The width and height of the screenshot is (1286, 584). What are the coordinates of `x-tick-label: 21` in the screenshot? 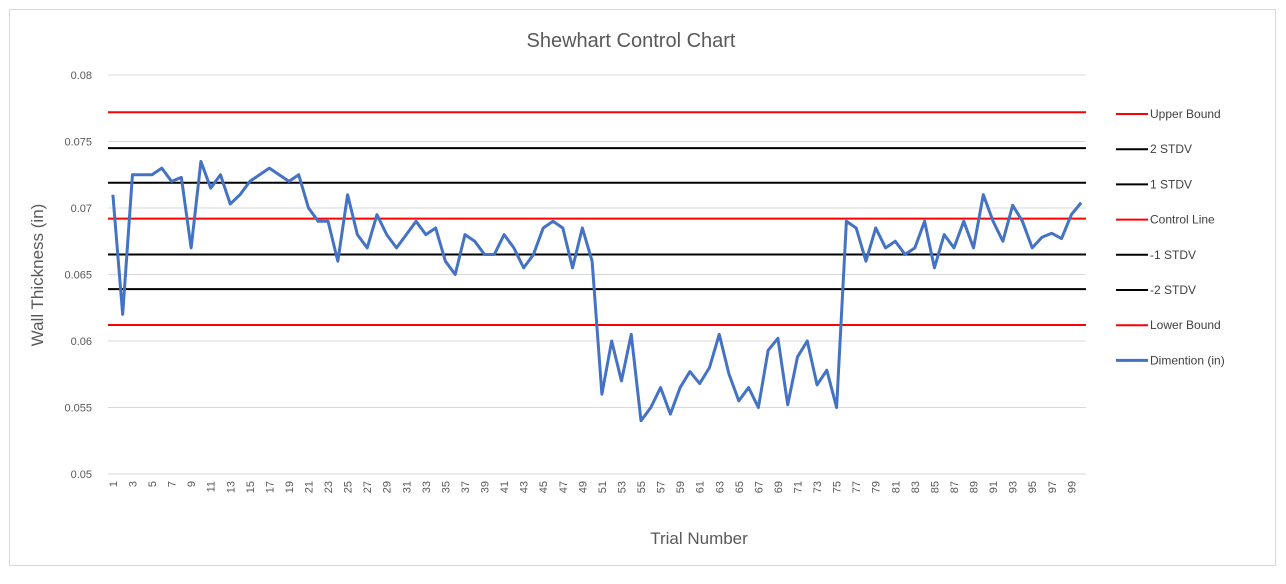 It's located at (309, 487).